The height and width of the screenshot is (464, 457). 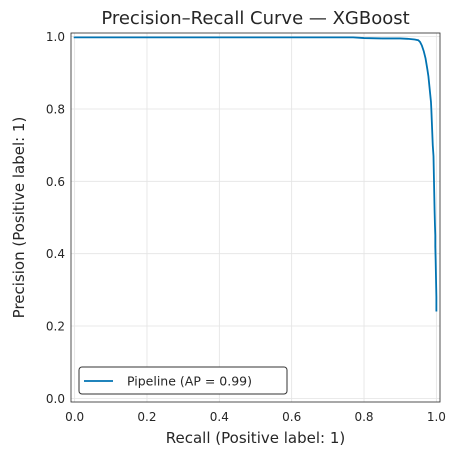 What do you see at coordinates (74, 417) in the screenshot?
I see `x-tick-label: 0.0` at bounding box center [74, 417].